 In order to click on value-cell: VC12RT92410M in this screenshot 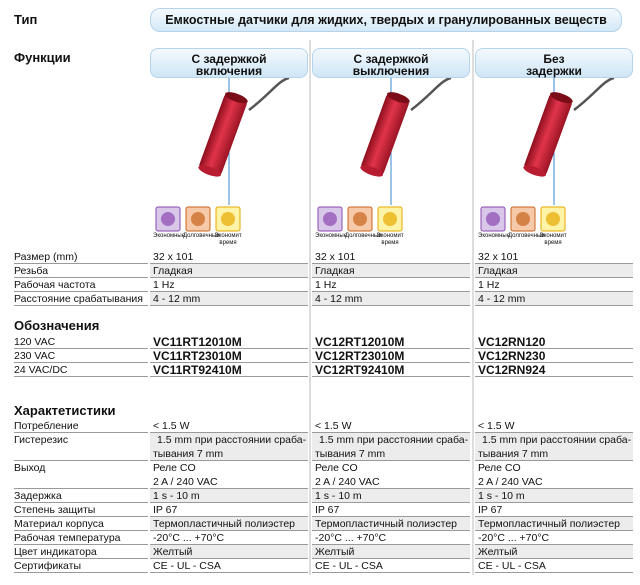, I will do `click(391, 370)`.